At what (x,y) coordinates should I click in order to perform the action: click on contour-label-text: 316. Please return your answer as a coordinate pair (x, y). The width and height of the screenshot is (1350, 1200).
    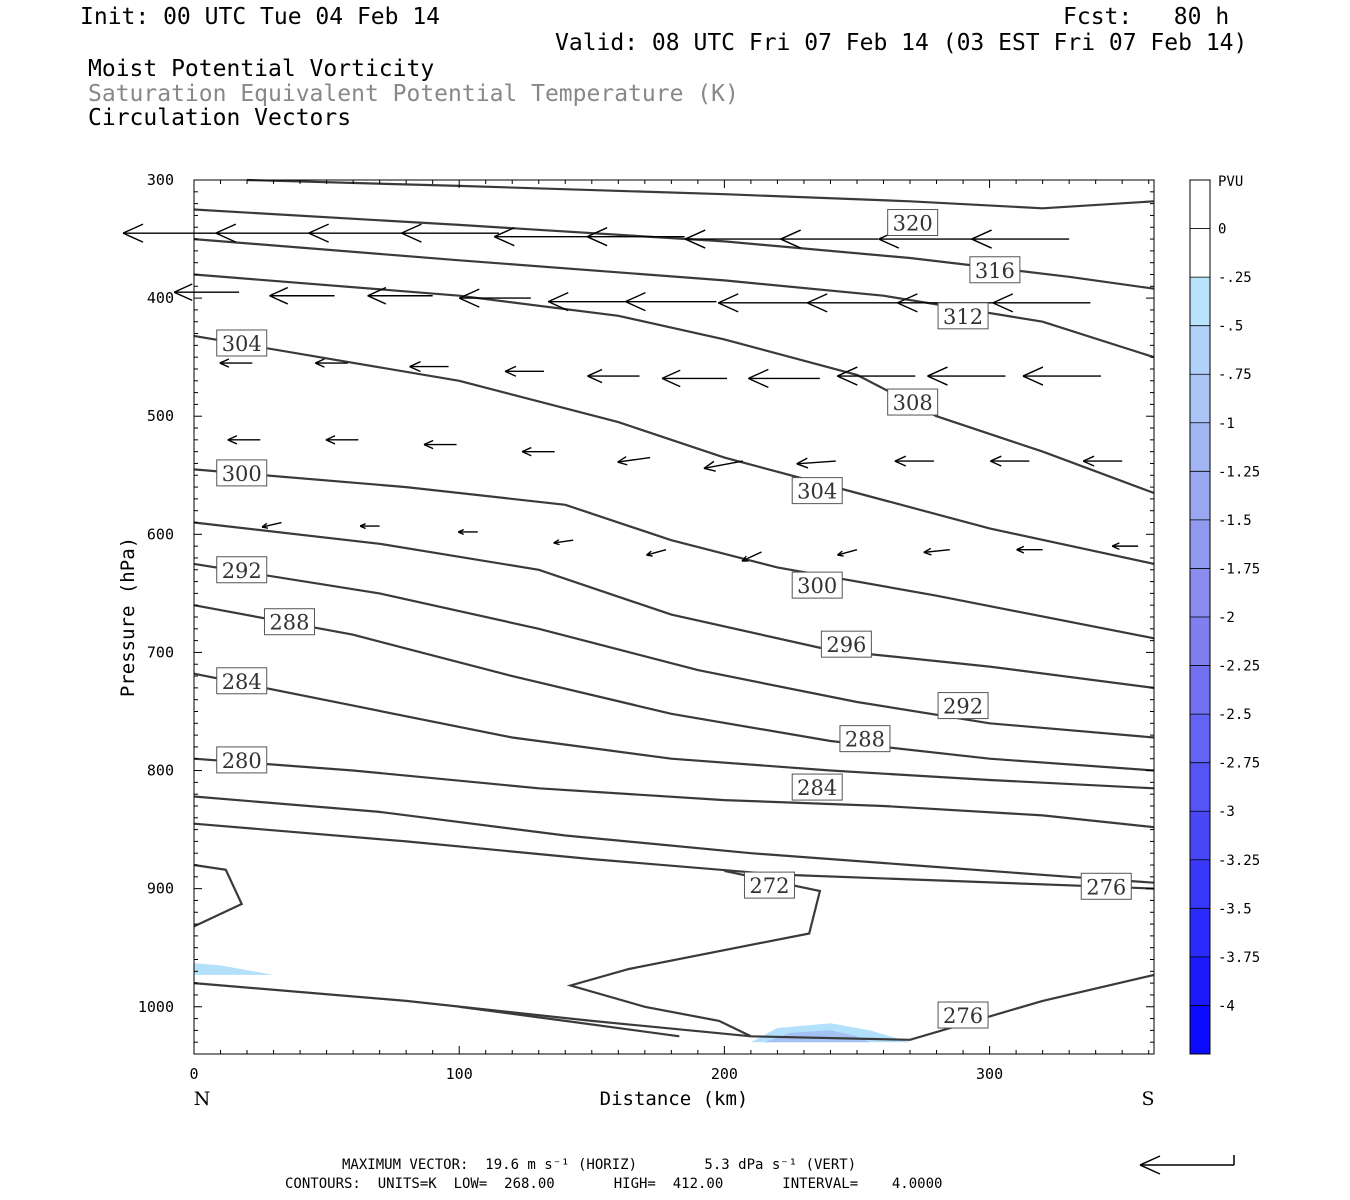
    Looking at the image, I should click on (995, 271).